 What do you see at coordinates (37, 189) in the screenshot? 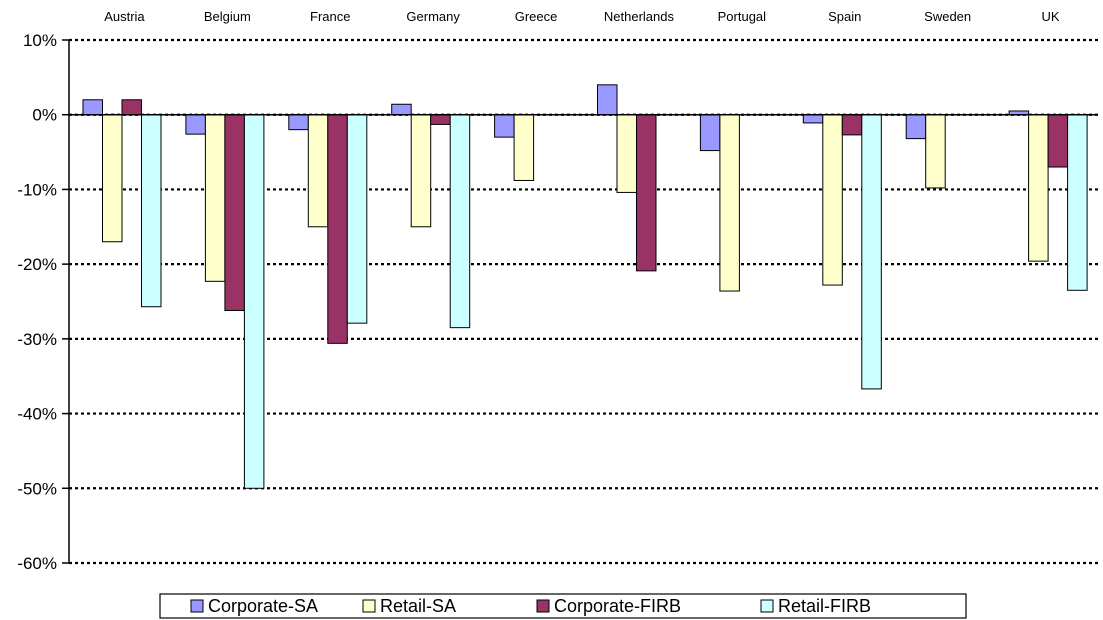
I see `y-tick-label: -10%` at bounding box center [37, 189].